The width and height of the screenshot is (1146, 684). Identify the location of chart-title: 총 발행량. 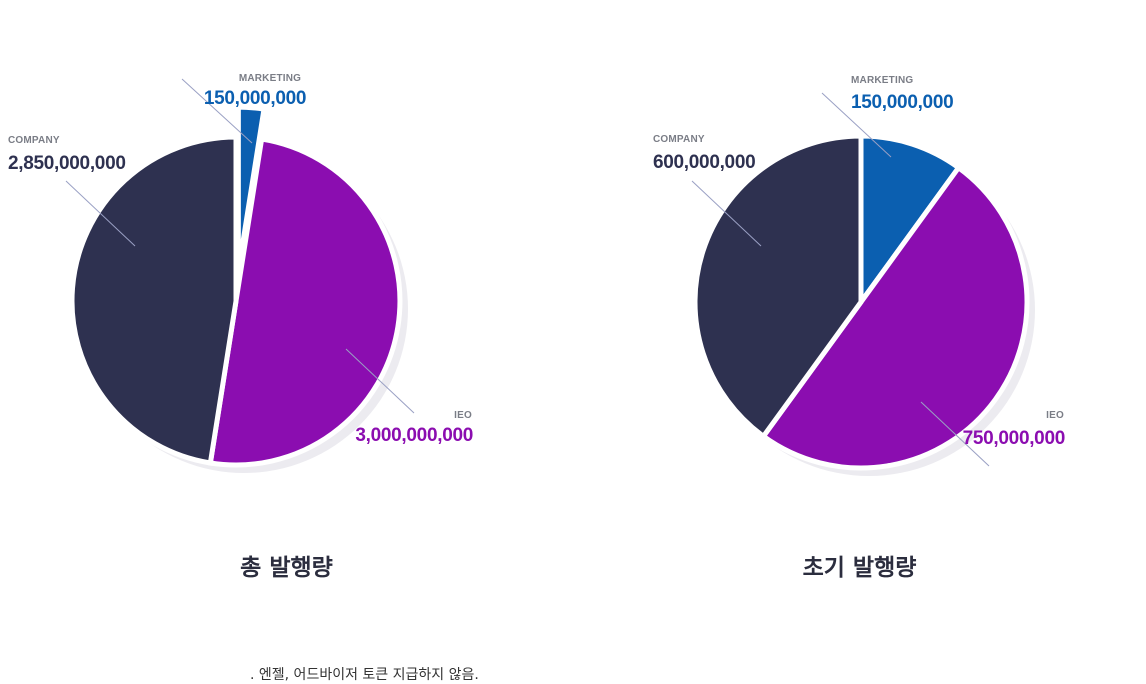
(286, 568).